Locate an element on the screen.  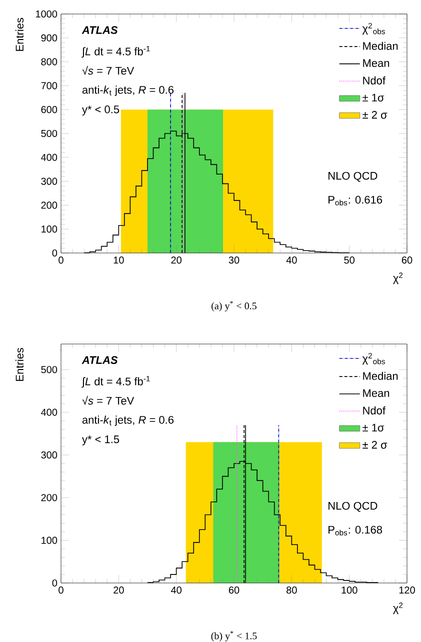
annotation: P$_{obs}$: 0.616 is located at coordinates (355, 201).